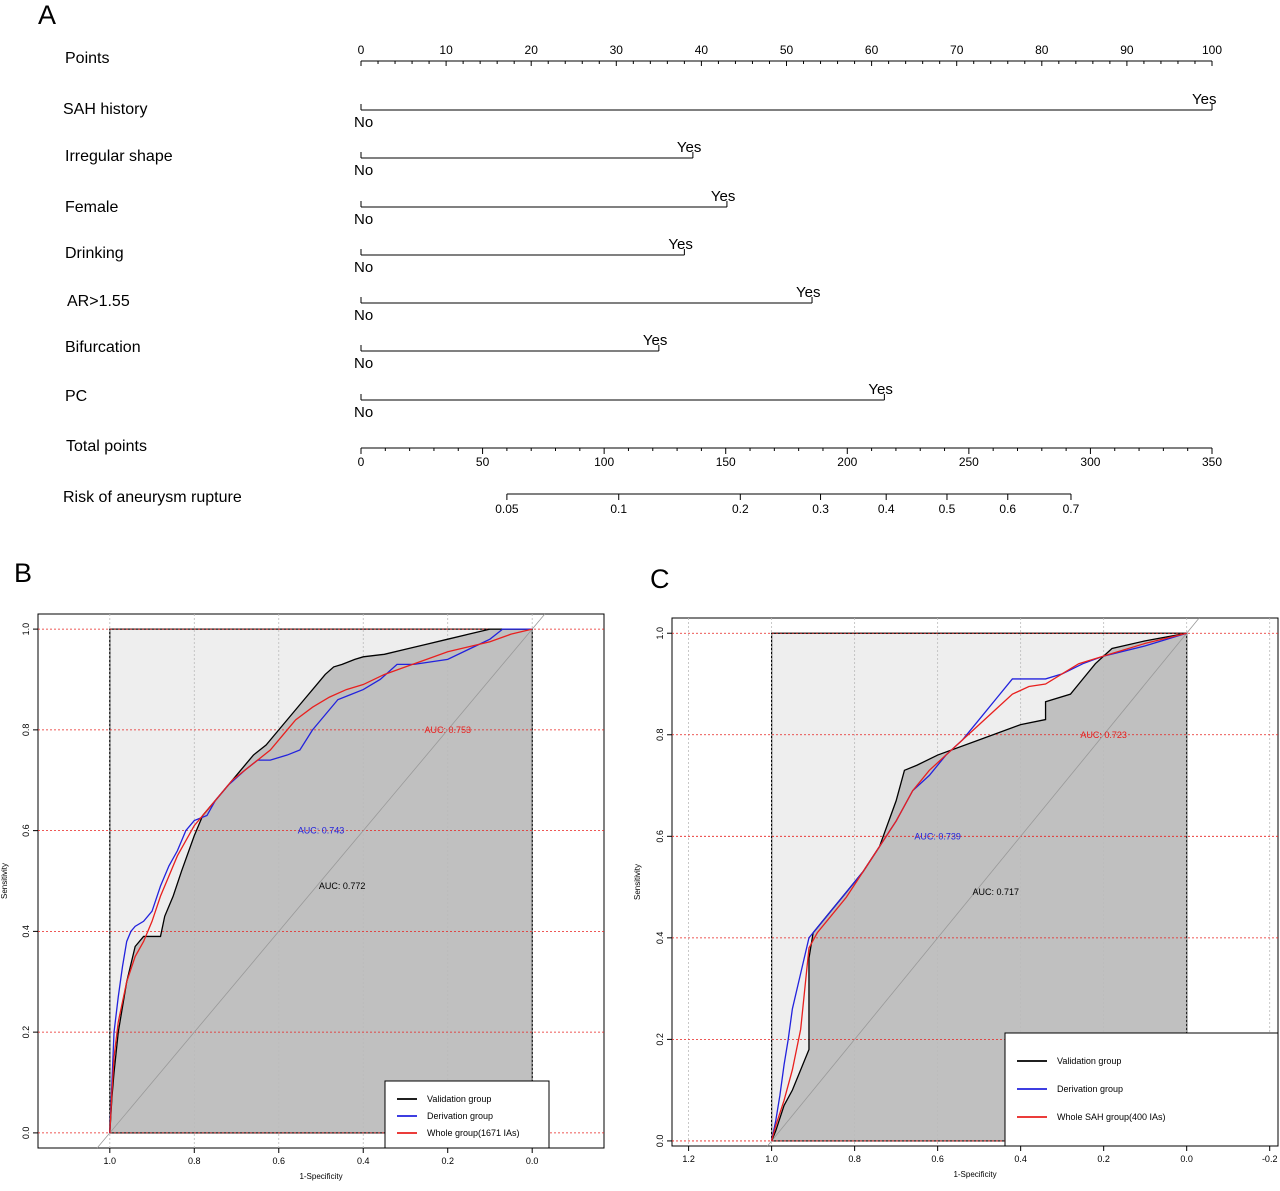  Describe the element at coordinates (847, 462) in the screenshot. I see `total-axis-tick-label: 200` at that location.